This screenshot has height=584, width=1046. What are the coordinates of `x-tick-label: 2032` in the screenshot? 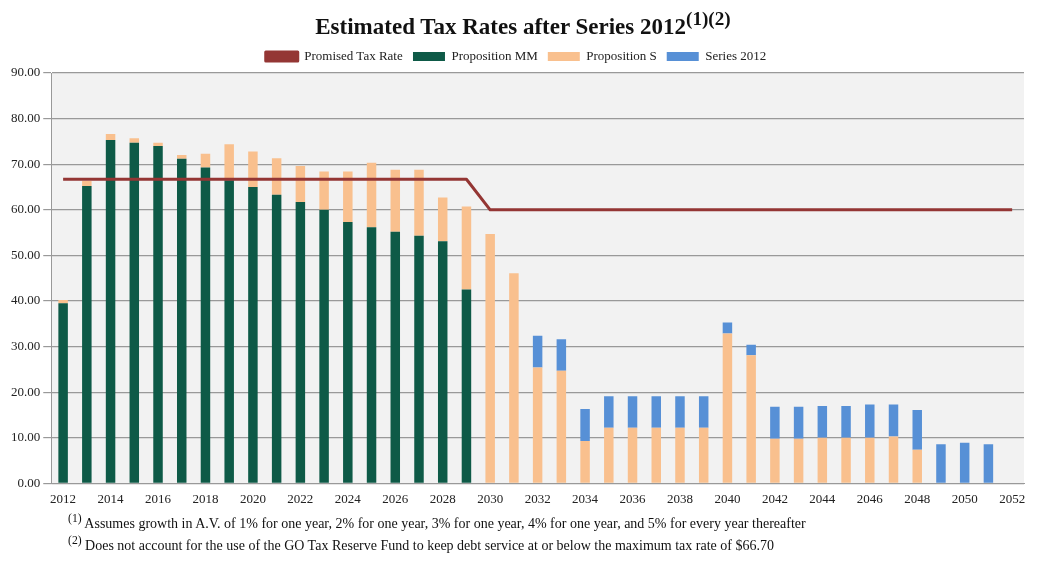 It's located at (537, 498).